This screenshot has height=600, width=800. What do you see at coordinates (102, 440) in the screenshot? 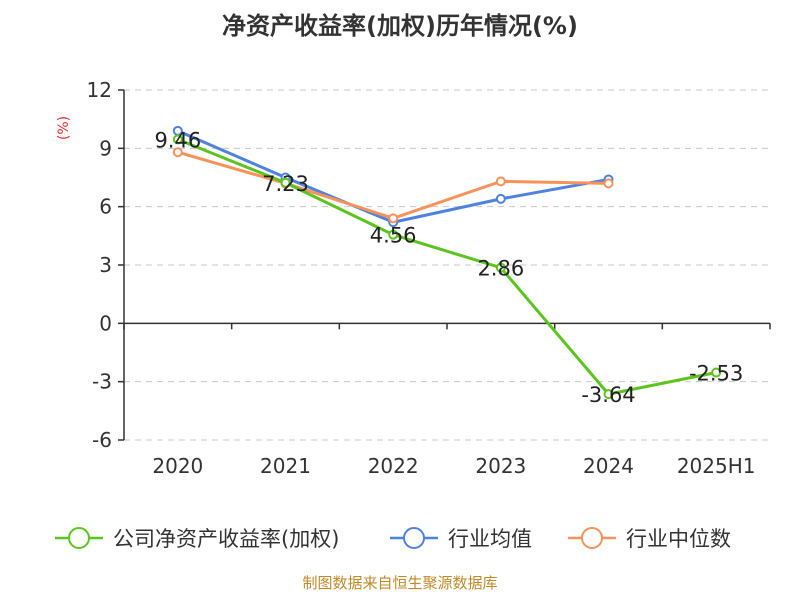
I see `y-tick-label: -6` at bounding box center [102, 440].